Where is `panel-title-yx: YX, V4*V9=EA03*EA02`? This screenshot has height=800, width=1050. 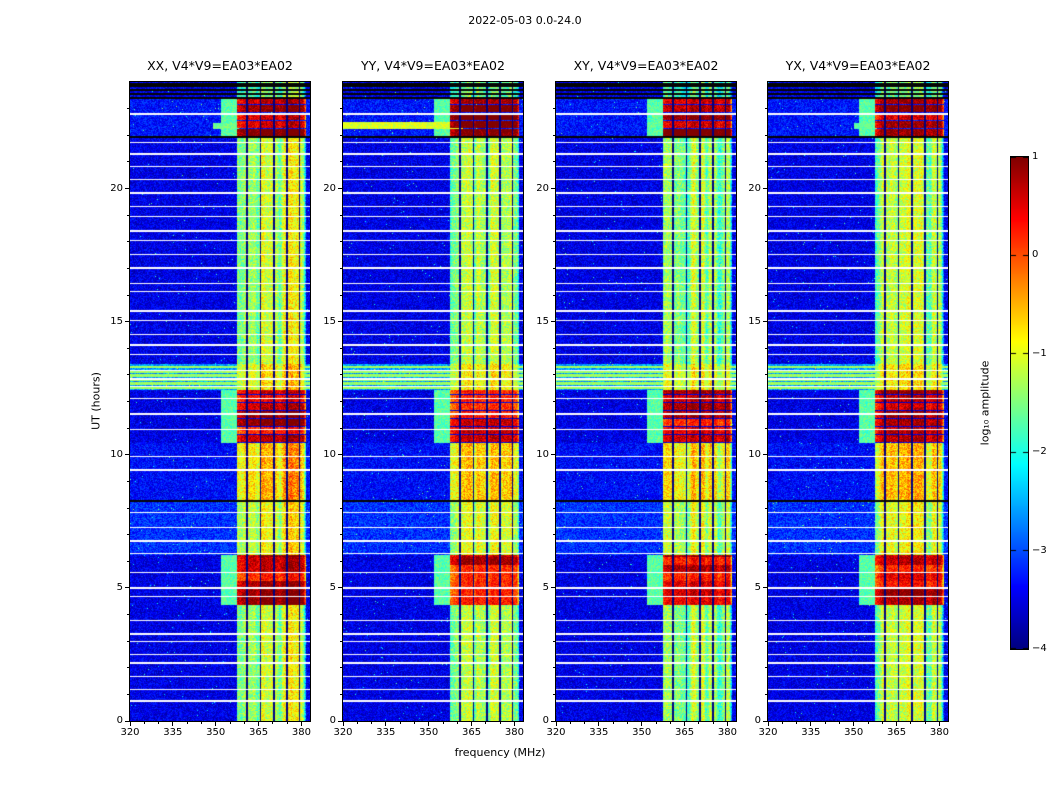
panel-title-yx: YX, V4*V9=EA03*EA02 is located at coordinates (858, 65).